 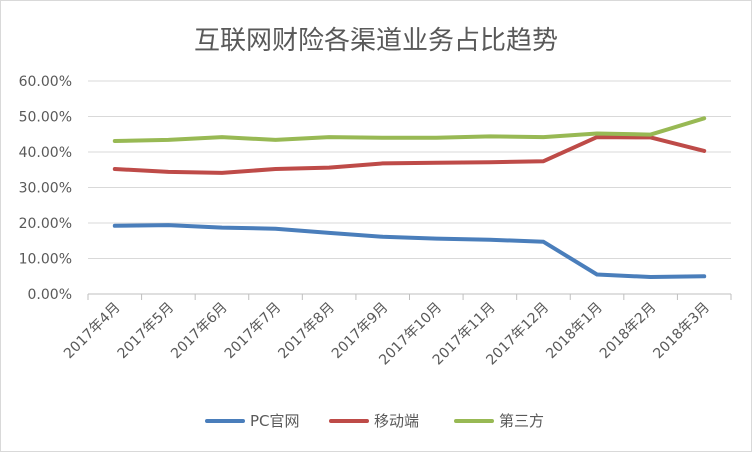 What do you see at coordinates (574, 331) in the screenshot?
I see `x-tick-label: 2018年1月` at bounding box center [574, 331].